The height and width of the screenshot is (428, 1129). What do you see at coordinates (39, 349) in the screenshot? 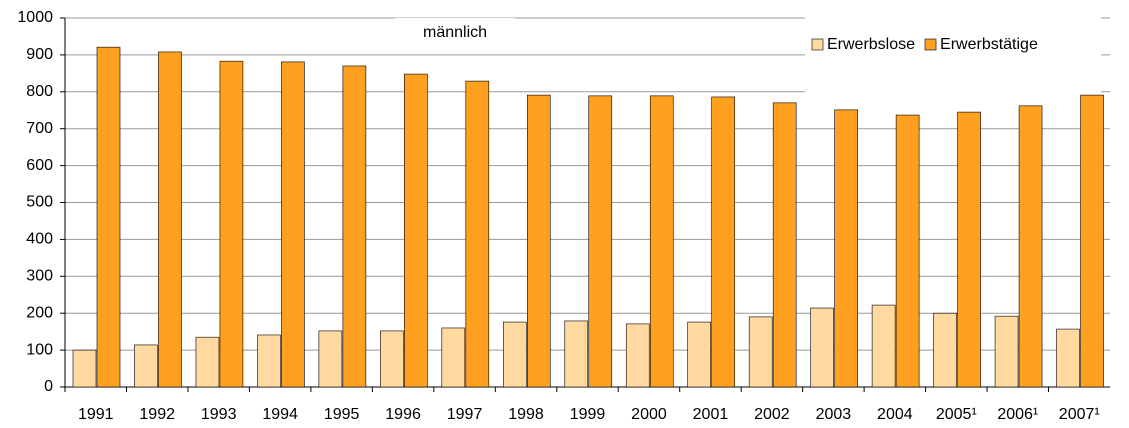
I see `y-tick-label: 100` at bounding box center [39, 349].